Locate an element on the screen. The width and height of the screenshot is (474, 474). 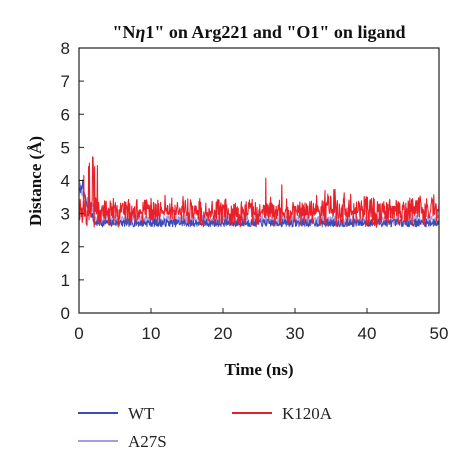
x-axis-title: Time (ns) is located at coordinates (258, 369).